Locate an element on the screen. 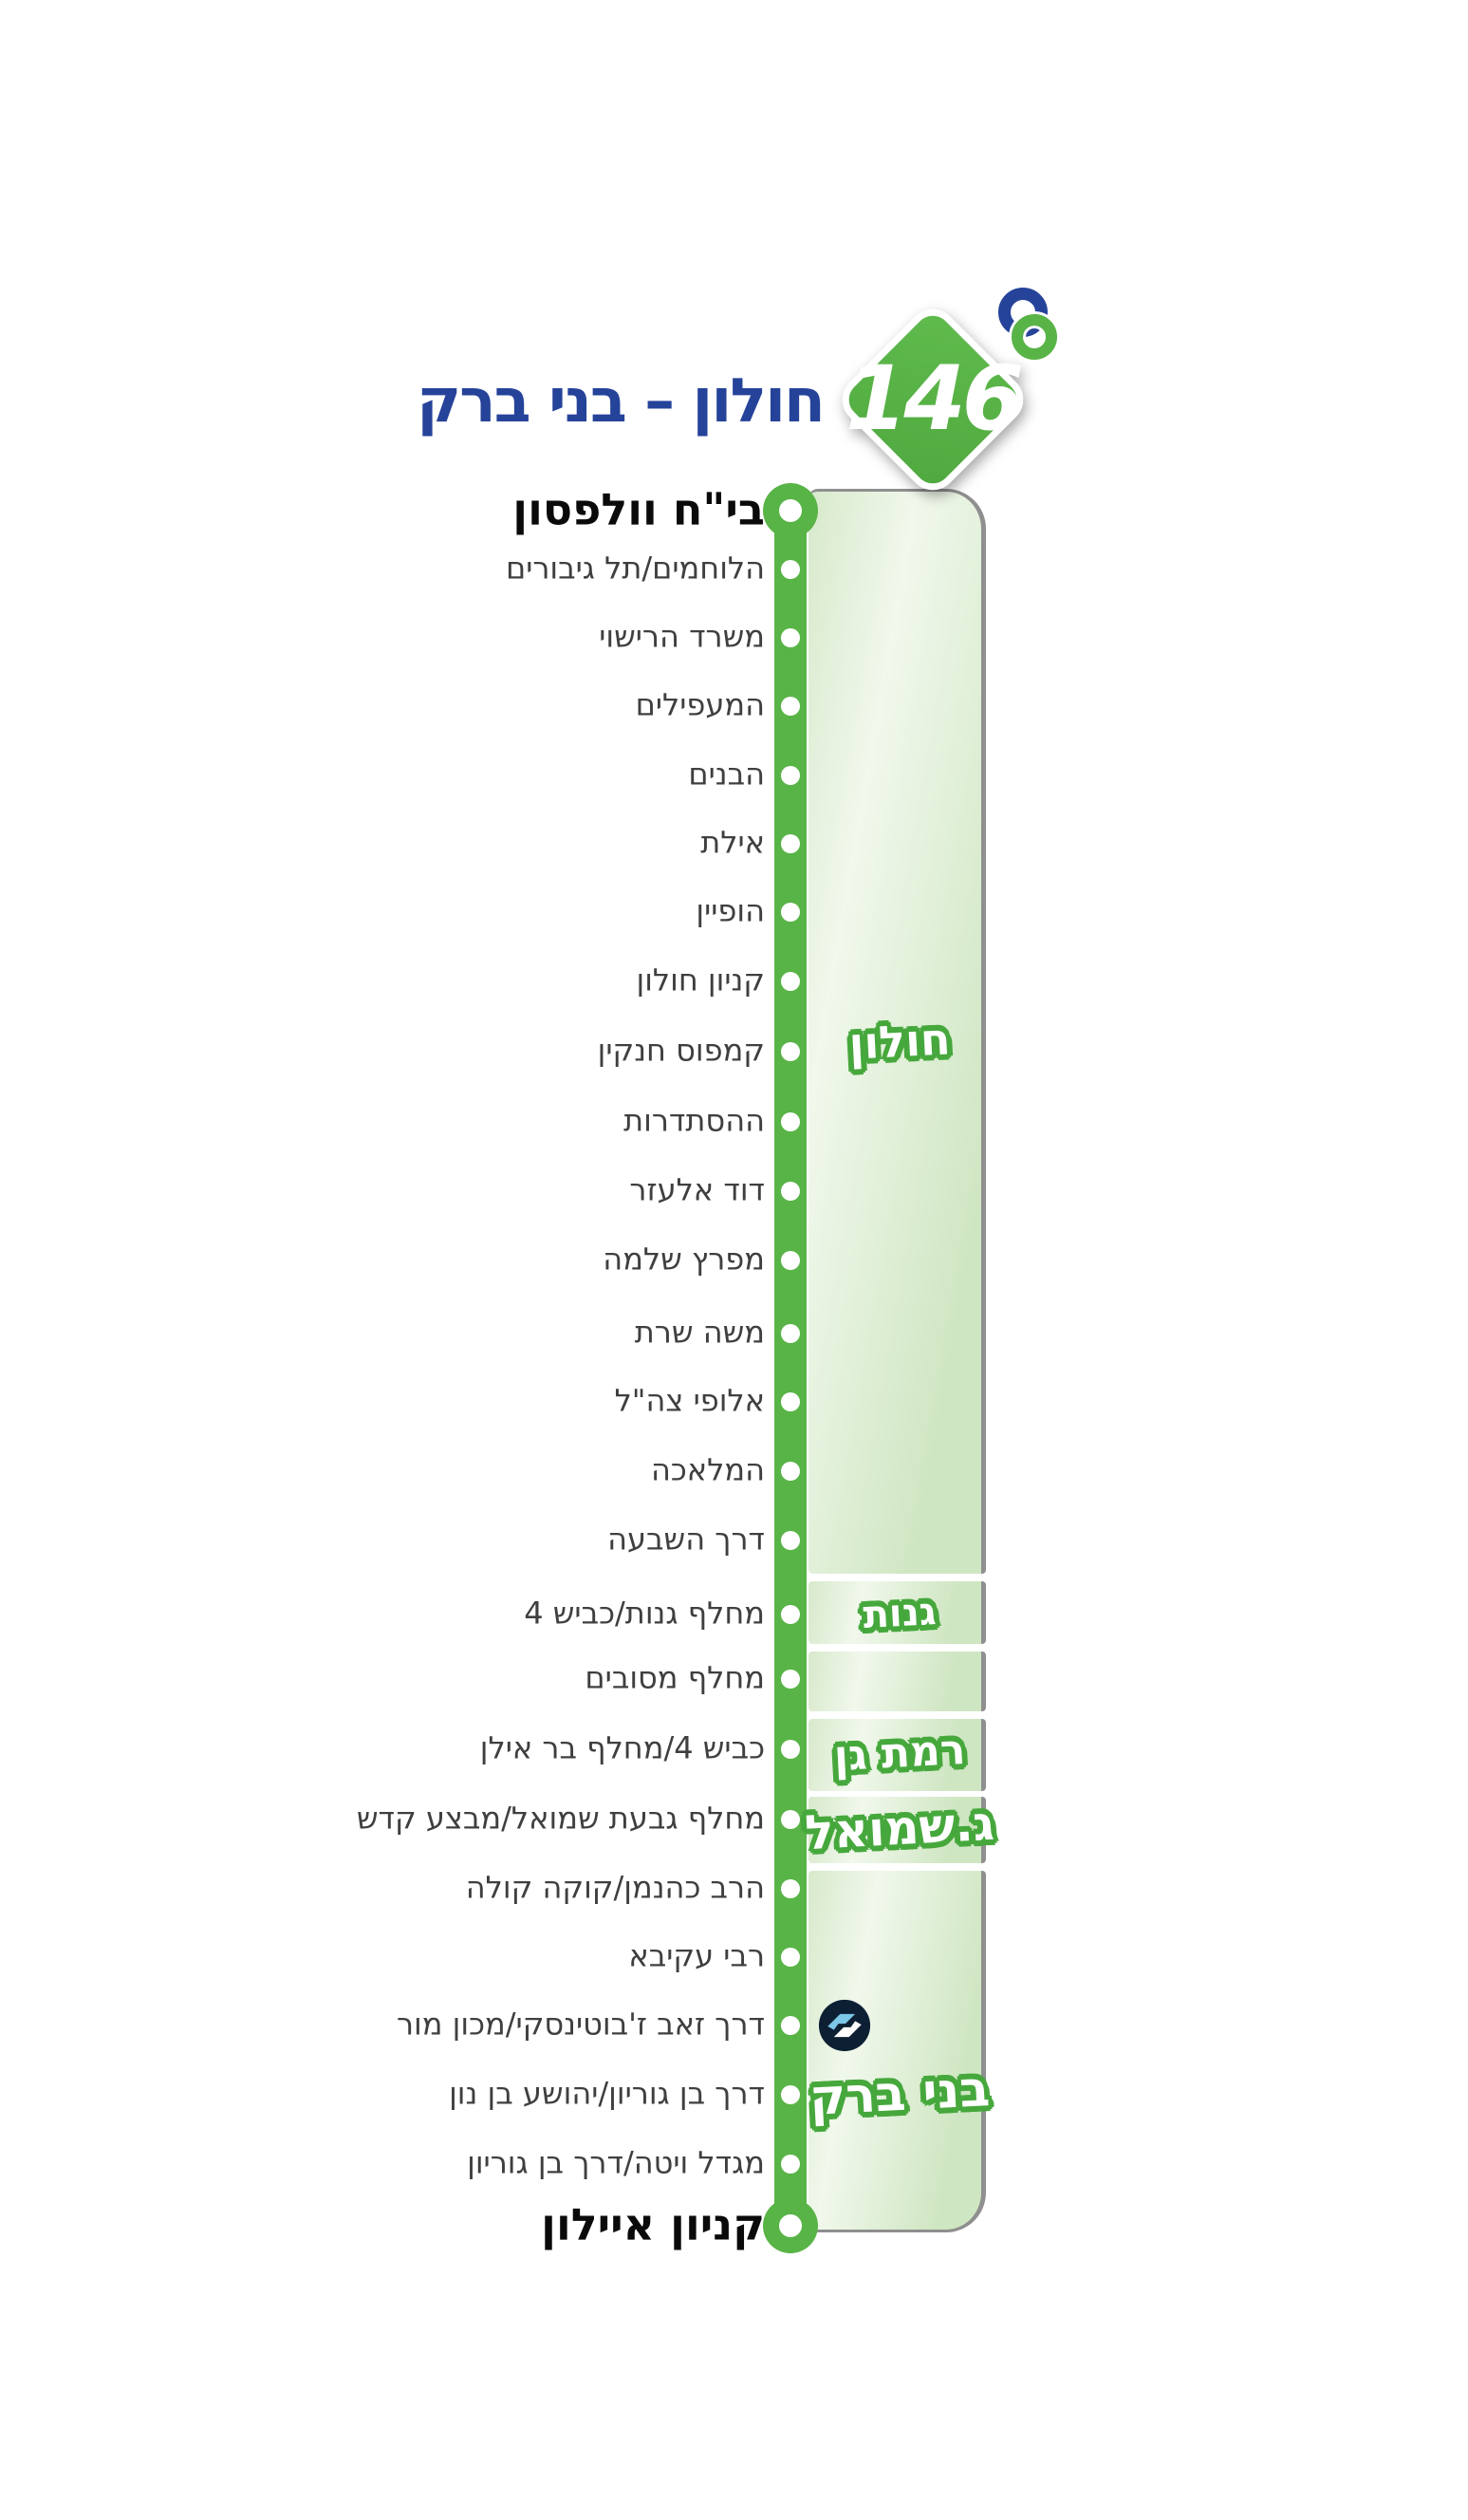 The image size is (1468, 2520). region-label: גנות is located at coordinates (900, 1613).